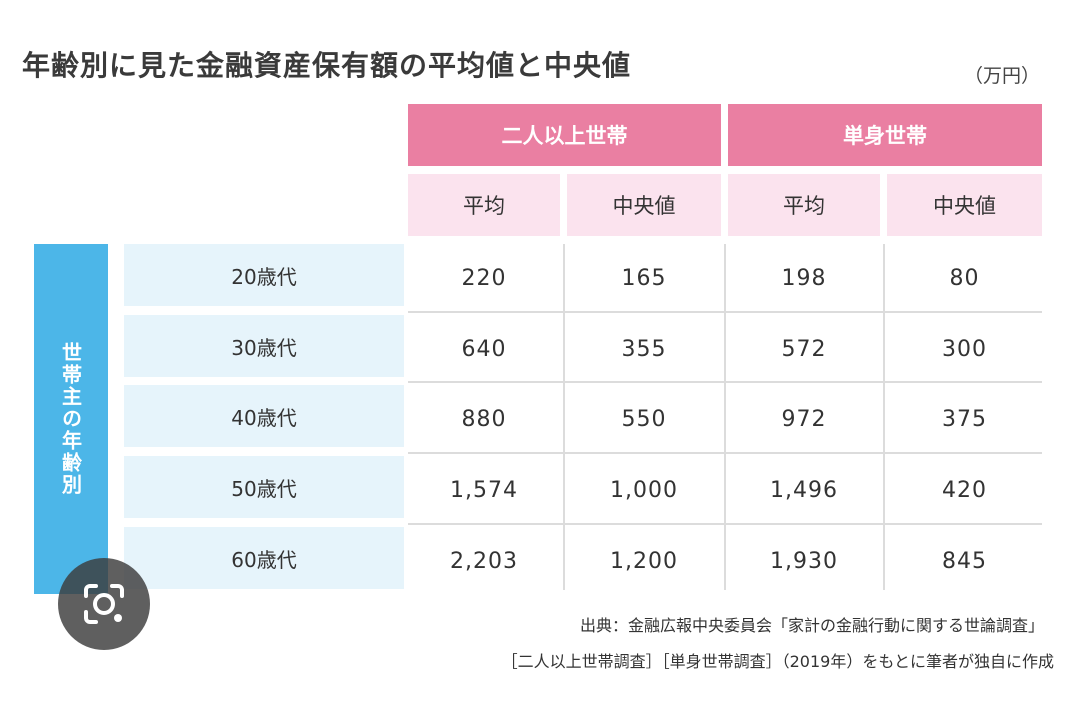  I want to click on chart-title: 年齢別に見た金融資産保有額の平均値と中央値, so click(327, 65).